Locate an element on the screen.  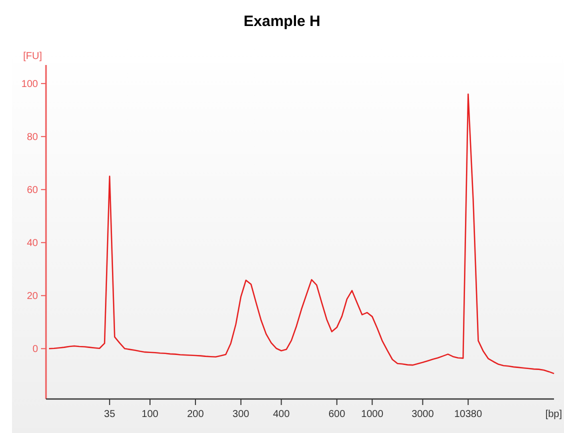
y-tick-label: 80 is located at coordinates (32, 138).